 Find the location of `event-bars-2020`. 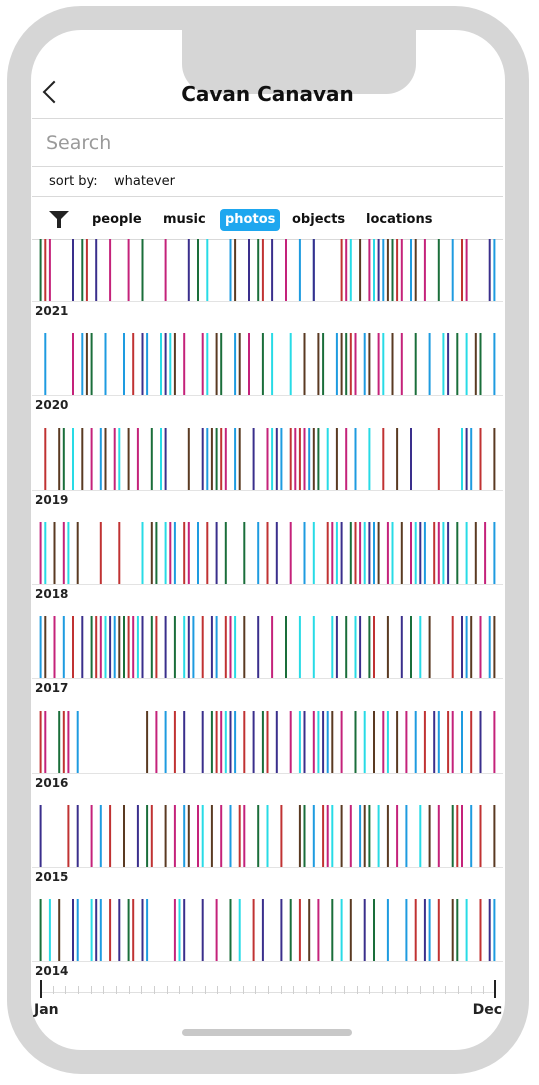

event-bars-2020 is located at coordinates (270, 364).